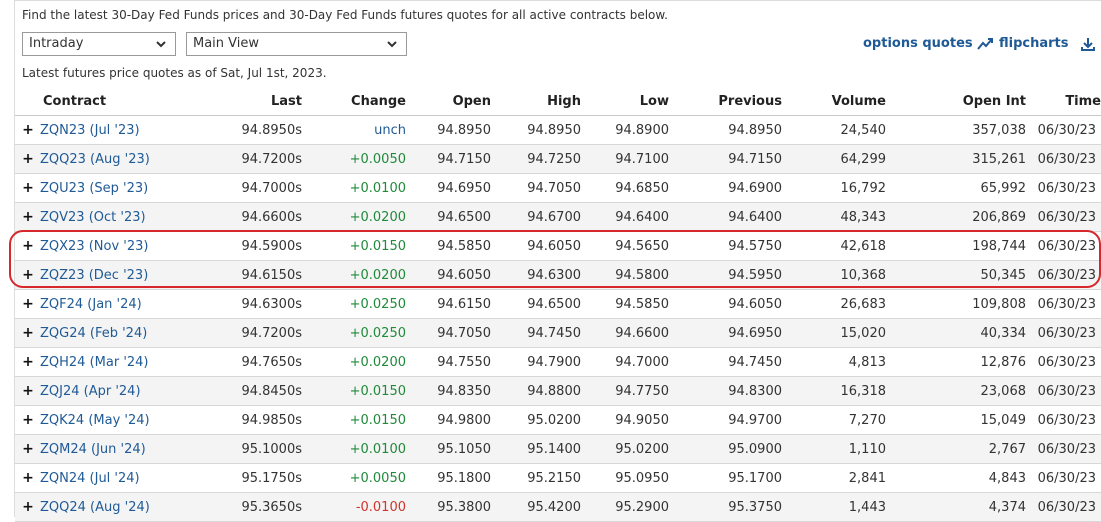 Image resolution: width=1101 pixels, height=522 pixels. I want to click on toolbar-links: options quotes flipcharts, so click(981, 45).